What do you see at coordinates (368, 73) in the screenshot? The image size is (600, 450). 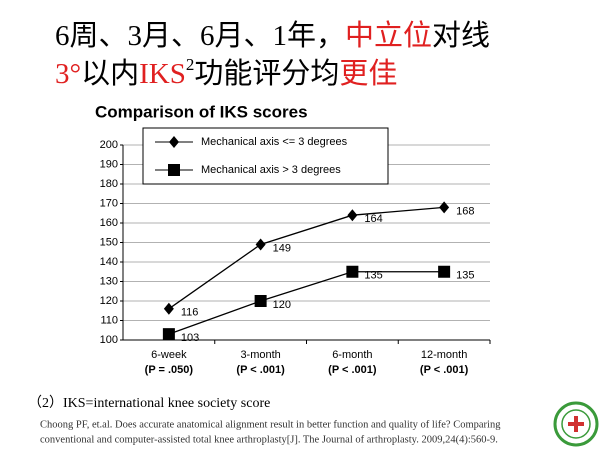 I see `heading-segment: 更佳` at bounding box center [368, 73].